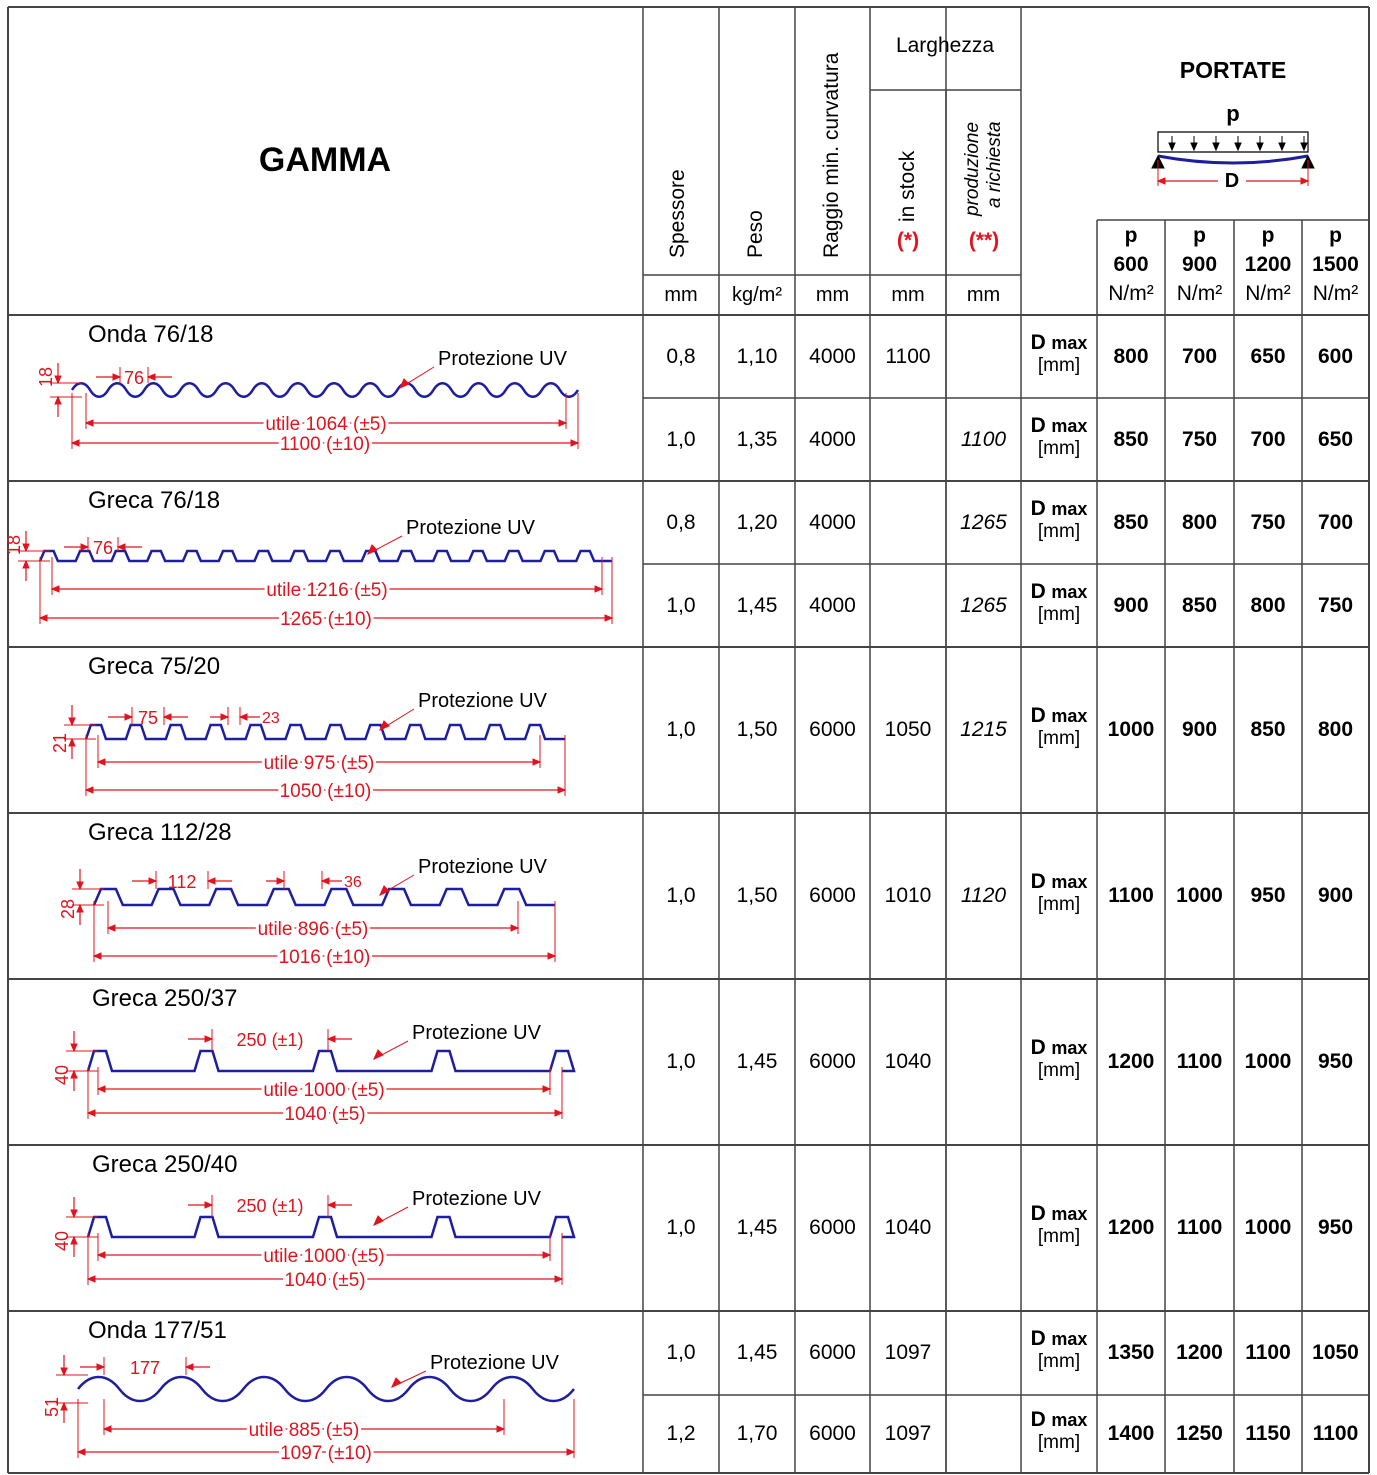  What do you see at coordinates (908, 1433) in the screenshot?
I see `stock-width-value: 1097` at bounding box center [908, 1433].